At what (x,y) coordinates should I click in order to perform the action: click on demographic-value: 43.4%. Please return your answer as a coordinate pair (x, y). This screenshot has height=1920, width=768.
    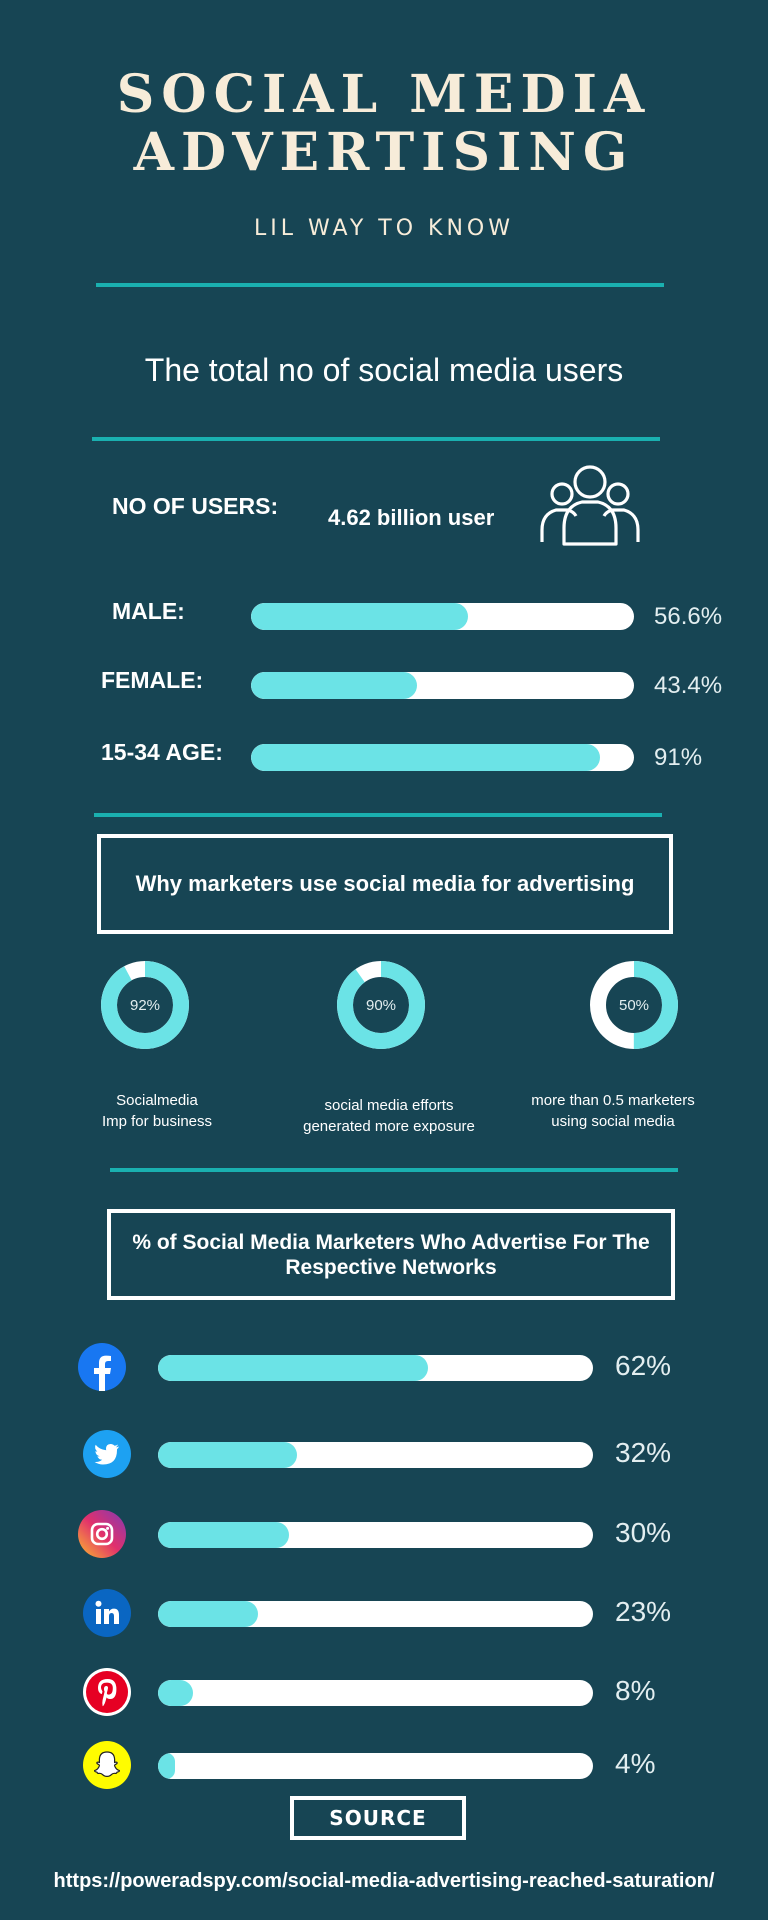
    Looking at the image, I should click on (688, 685).